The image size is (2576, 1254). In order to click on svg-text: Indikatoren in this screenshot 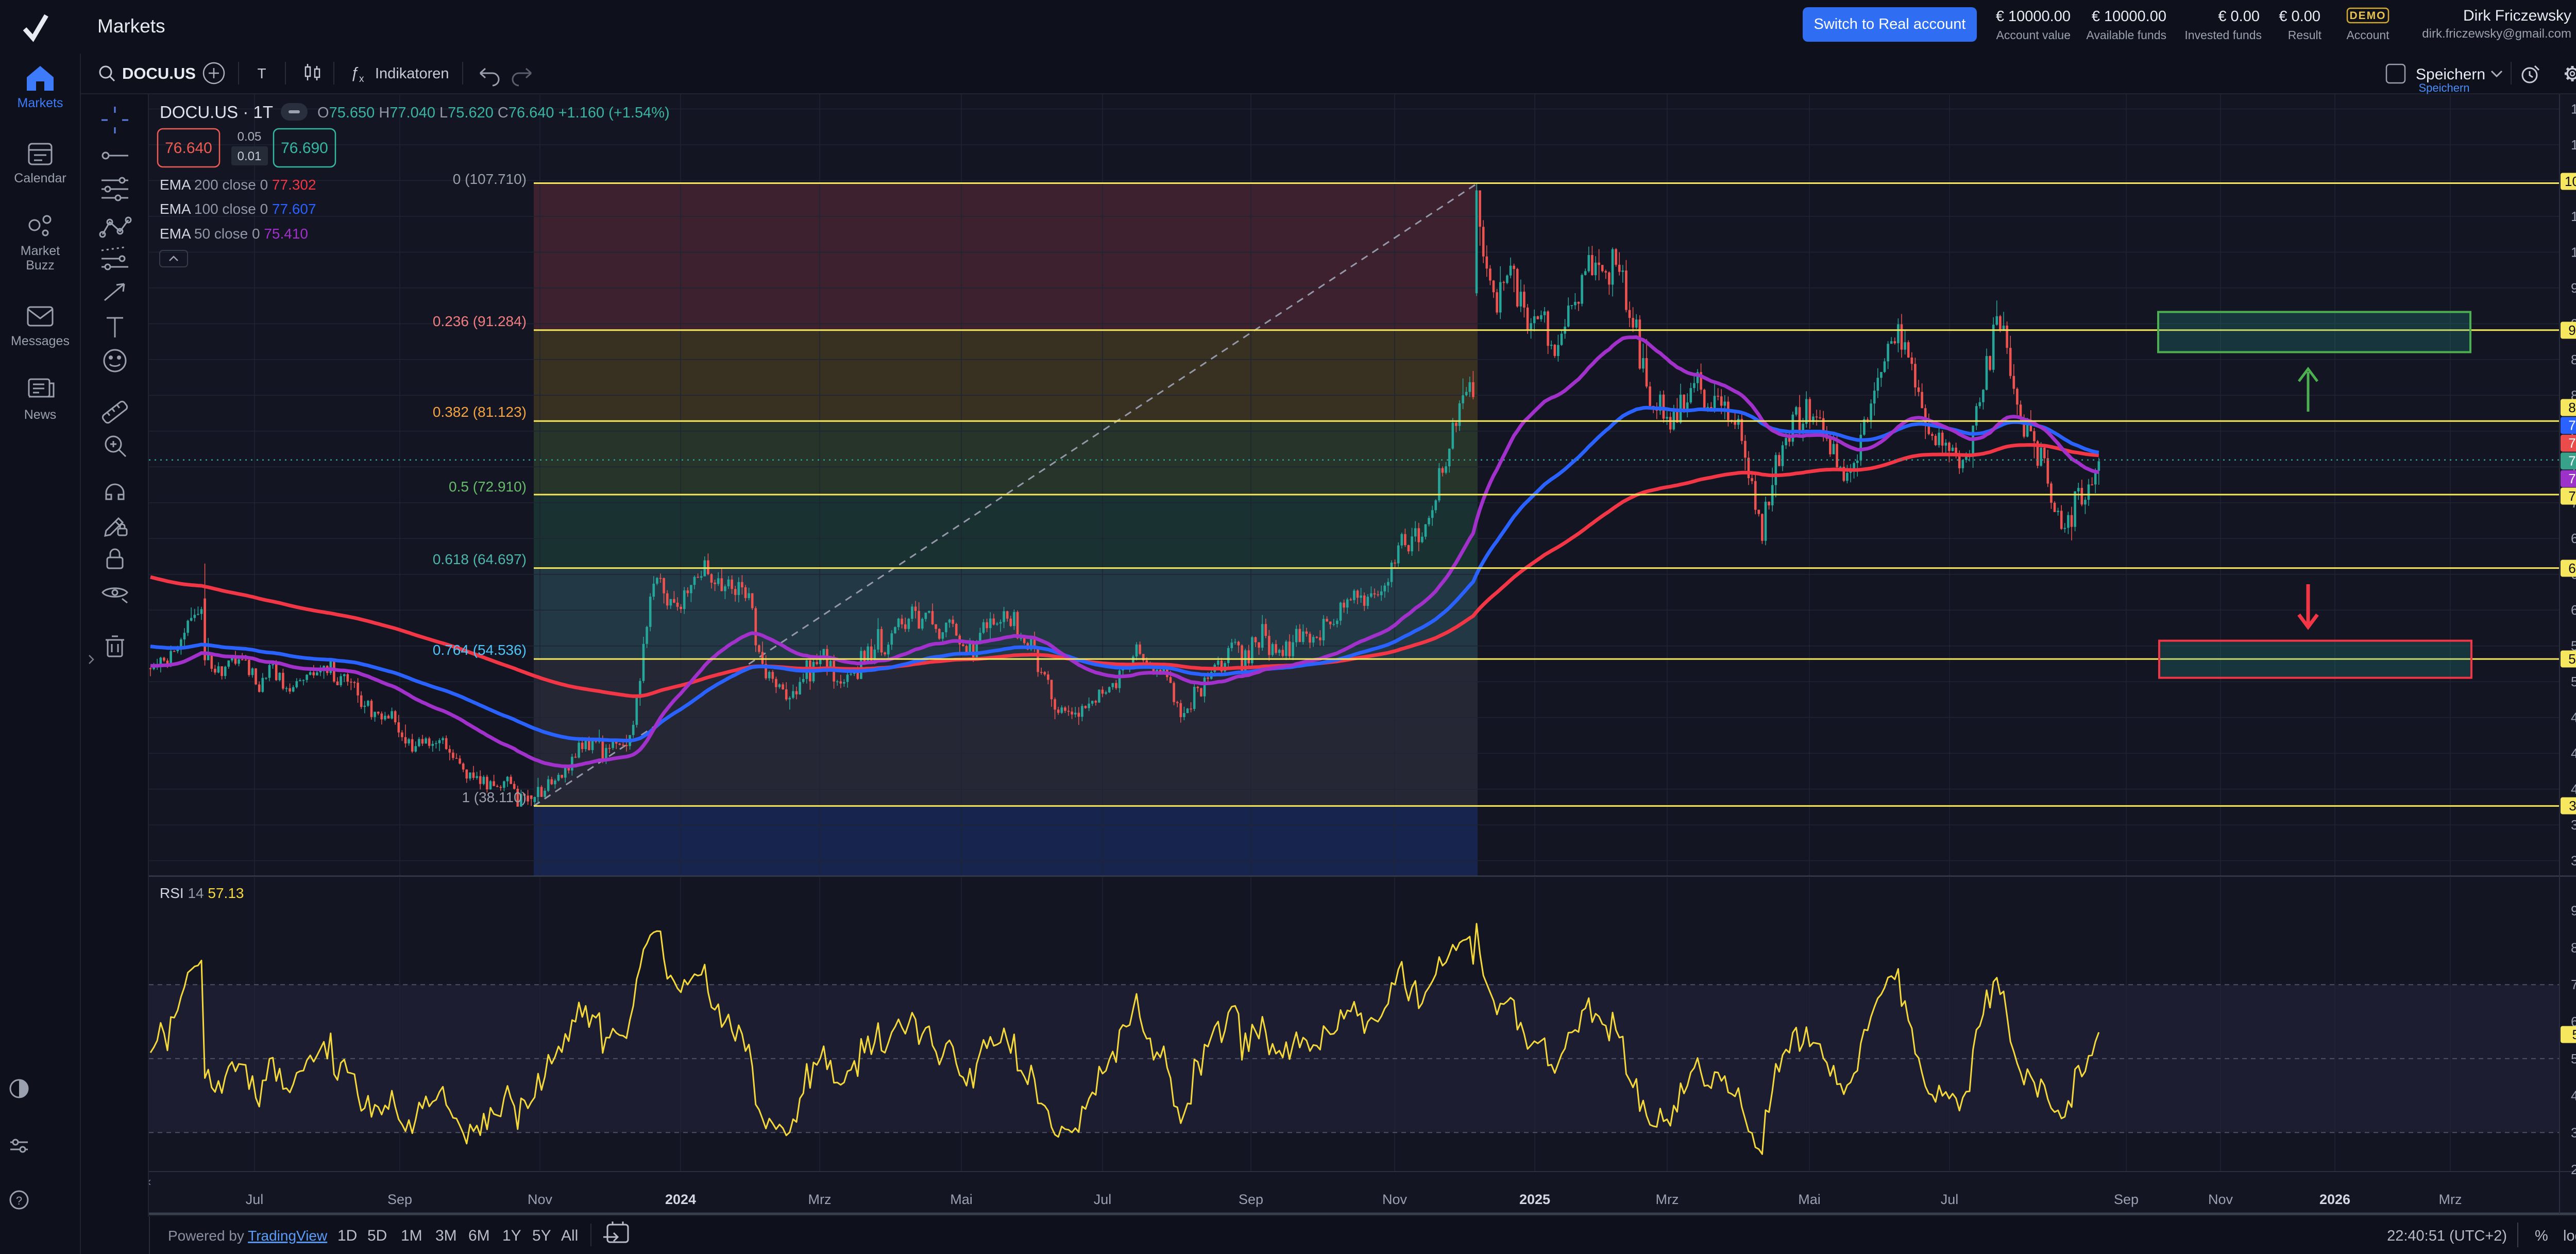, I will do `click(412, 73)`.